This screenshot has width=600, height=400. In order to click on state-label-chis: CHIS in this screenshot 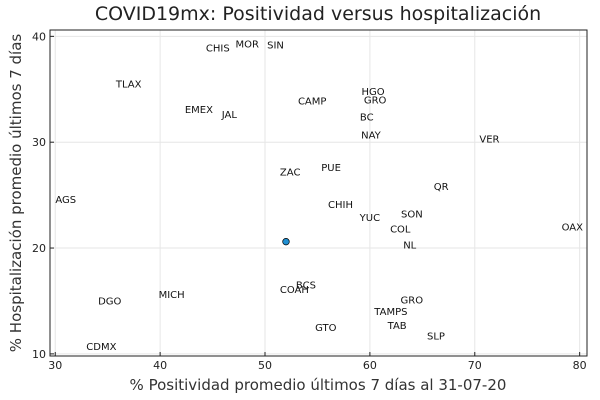, I will do `click(218, 48)`.